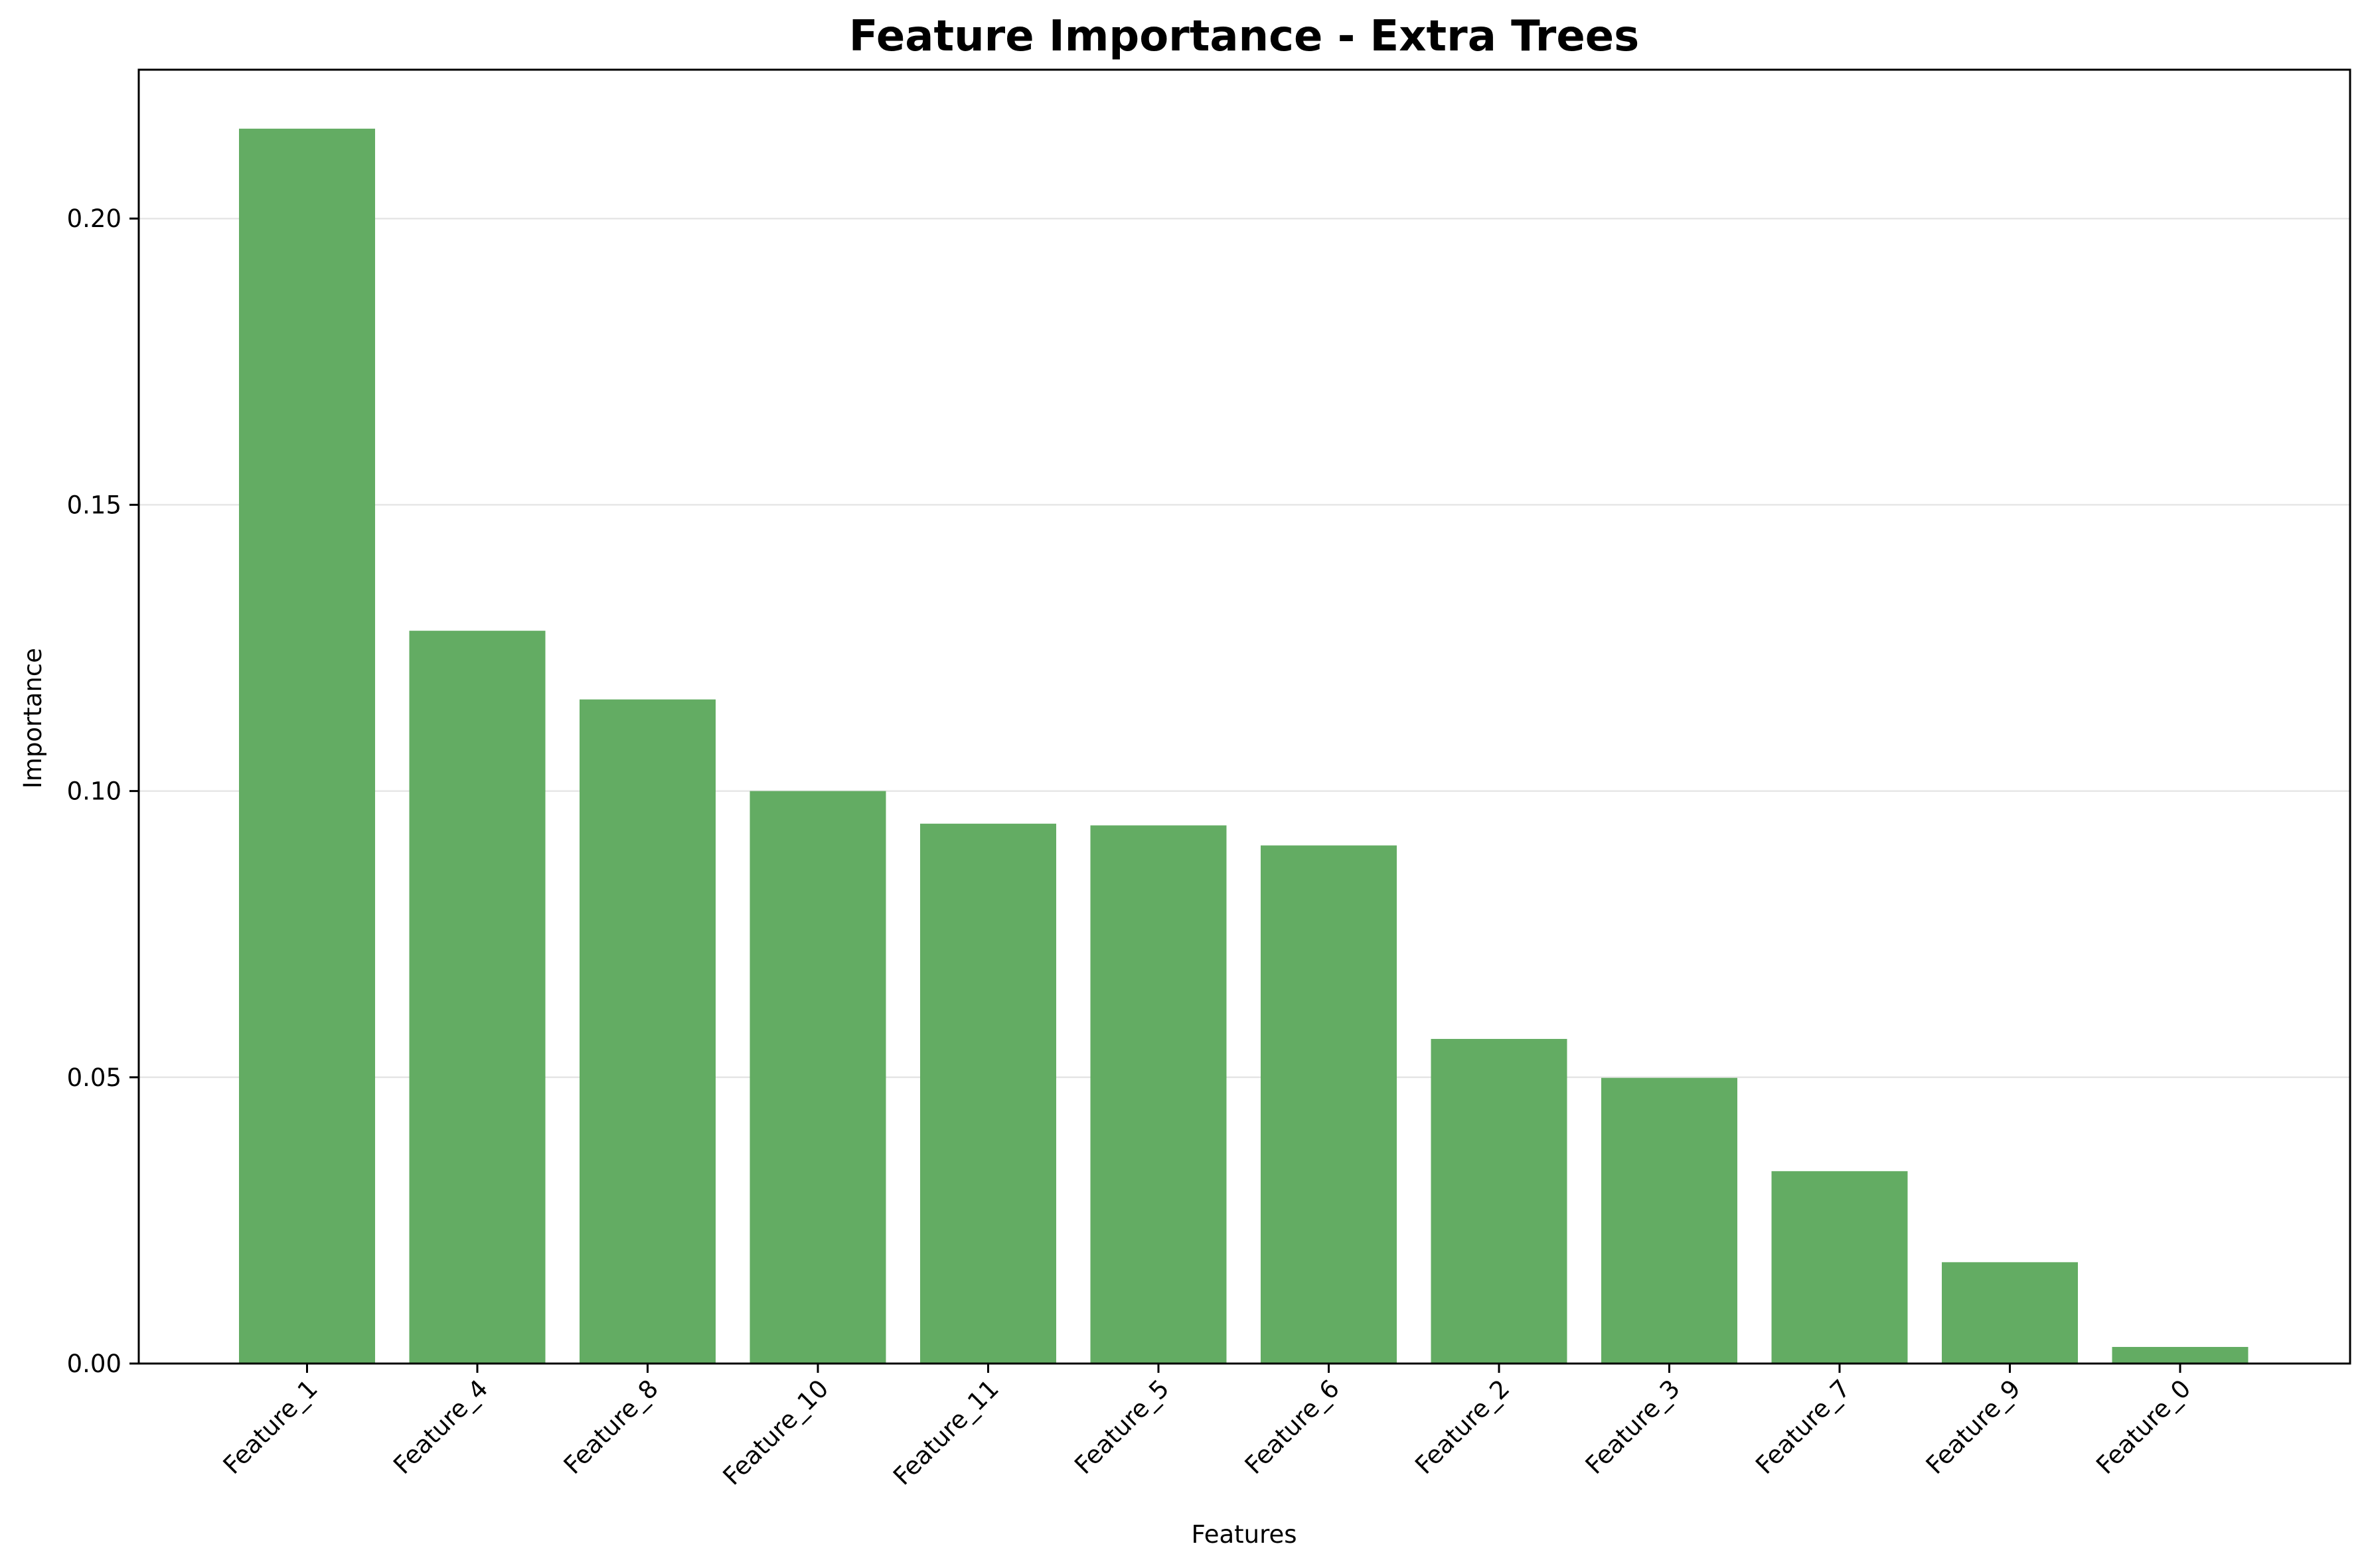 Image resolution: width=2368 pixels, height=1568 pixels. Describe the element at coordinates (440, 1427) in the screenshot. I see `x-tick-label: Feature_4` at that location.